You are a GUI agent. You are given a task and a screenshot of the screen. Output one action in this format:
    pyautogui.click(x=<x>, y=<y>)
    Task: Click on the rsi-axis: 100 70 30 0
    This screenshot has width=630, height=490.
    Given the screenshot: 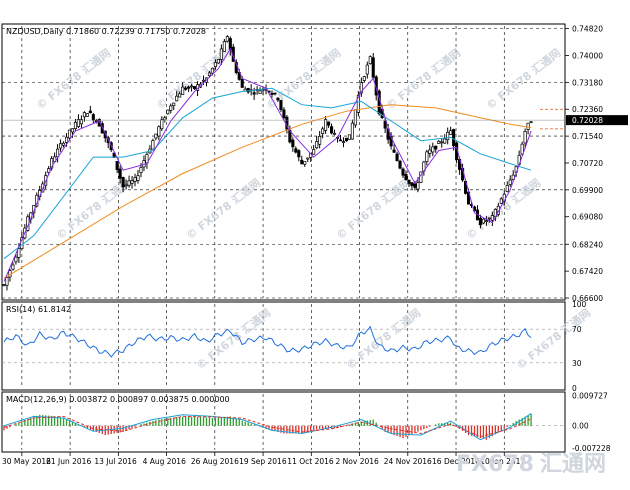 What is the action you would take?
    pyautogui.click(x=579, y=346)
    